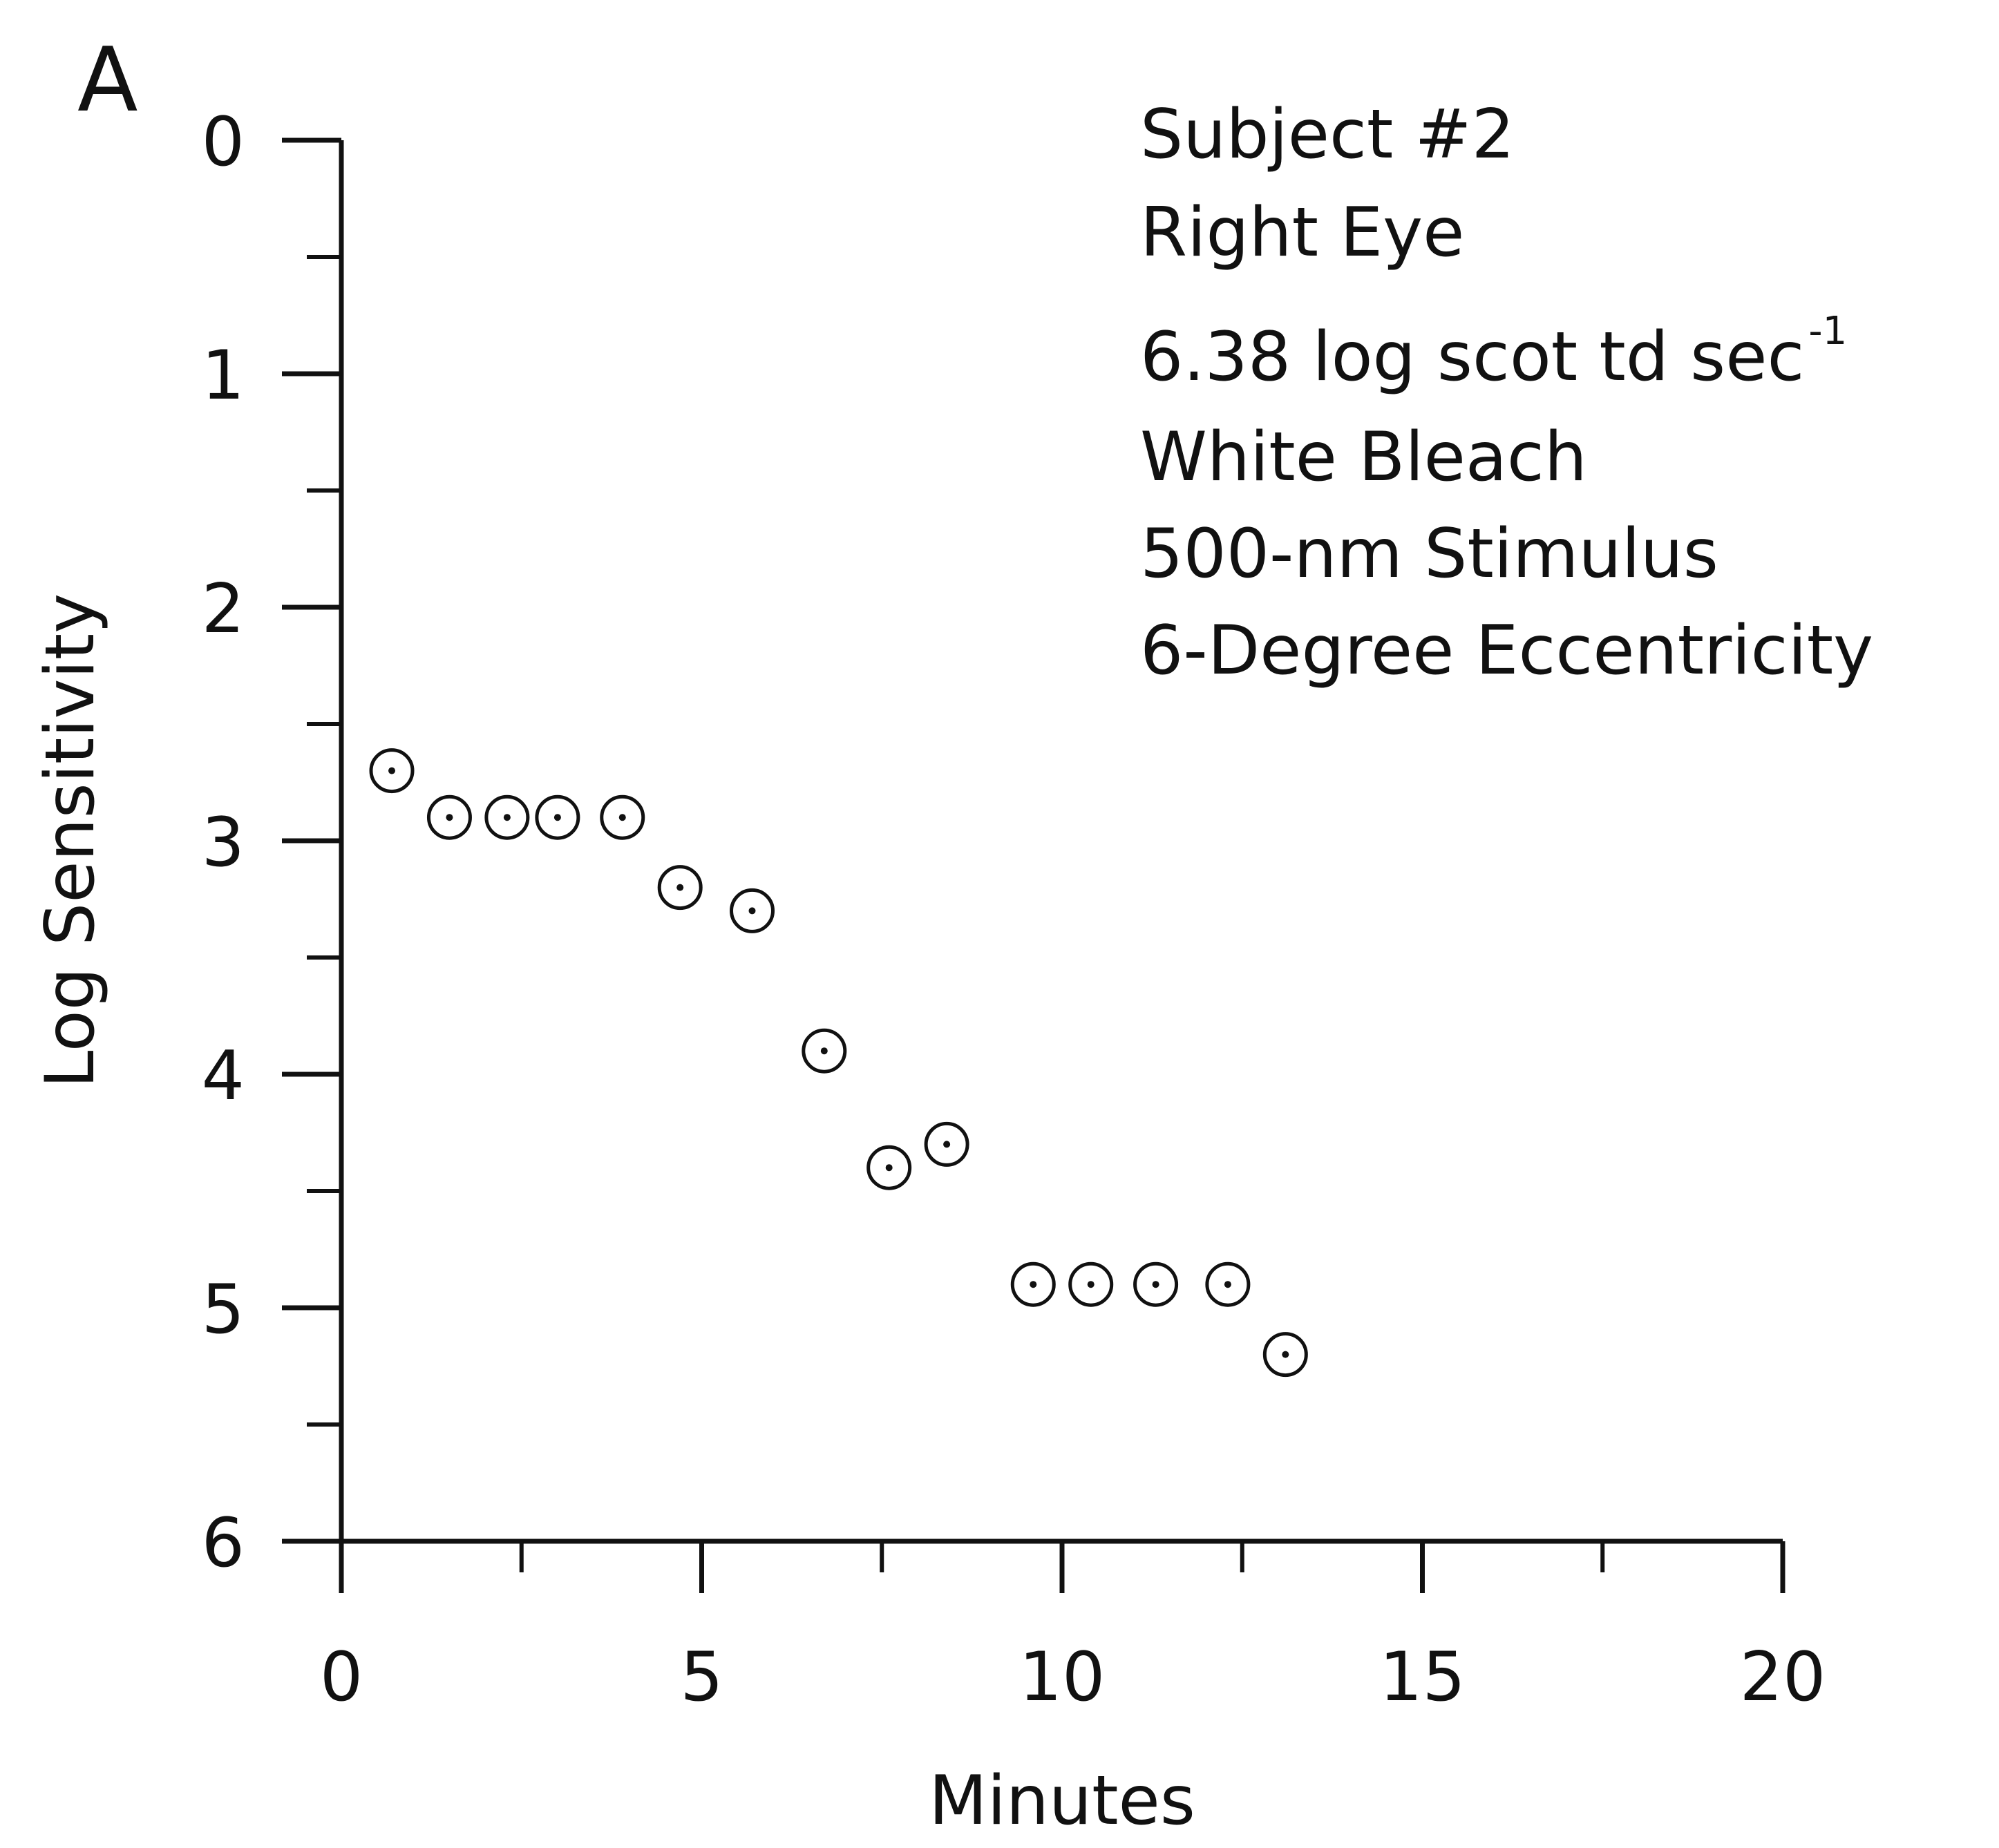 The width and height of the screenshot is (1999, 1848). Describe the element at coordinates (1363, 457) in the screenshot. I see `annotation-line-bleach-type: White Bleach` at that location.